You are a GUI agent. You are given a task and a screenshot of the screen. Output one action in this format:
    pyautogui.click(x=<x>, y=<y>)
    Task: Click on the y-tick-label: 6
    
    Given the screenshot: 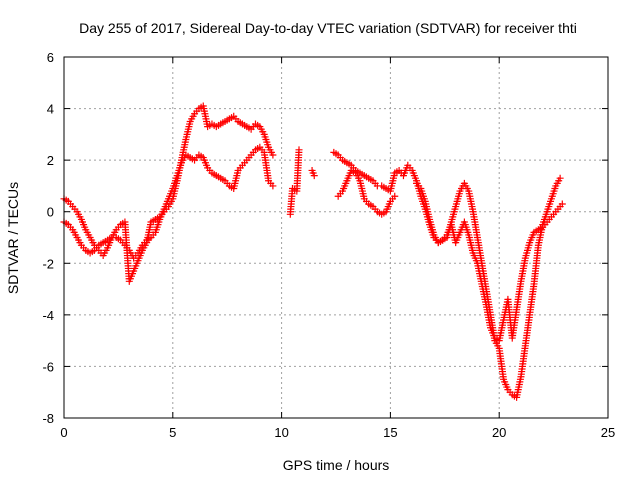 What is the action you would take?
    pyautogui.click(x=50, y=57)
    